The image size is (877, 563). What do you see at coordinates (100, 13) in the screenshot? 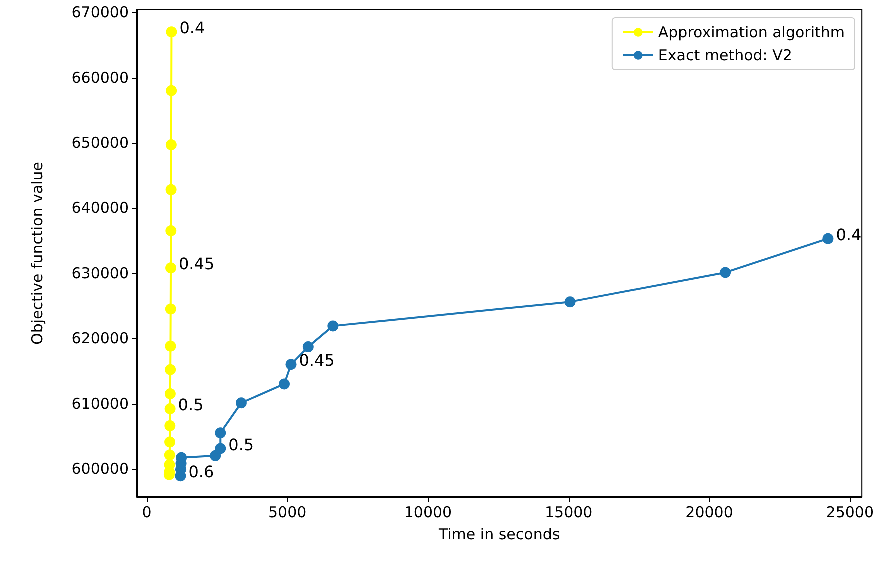
I see `y-tick-label: 670000` at bounding box center [100, 13].